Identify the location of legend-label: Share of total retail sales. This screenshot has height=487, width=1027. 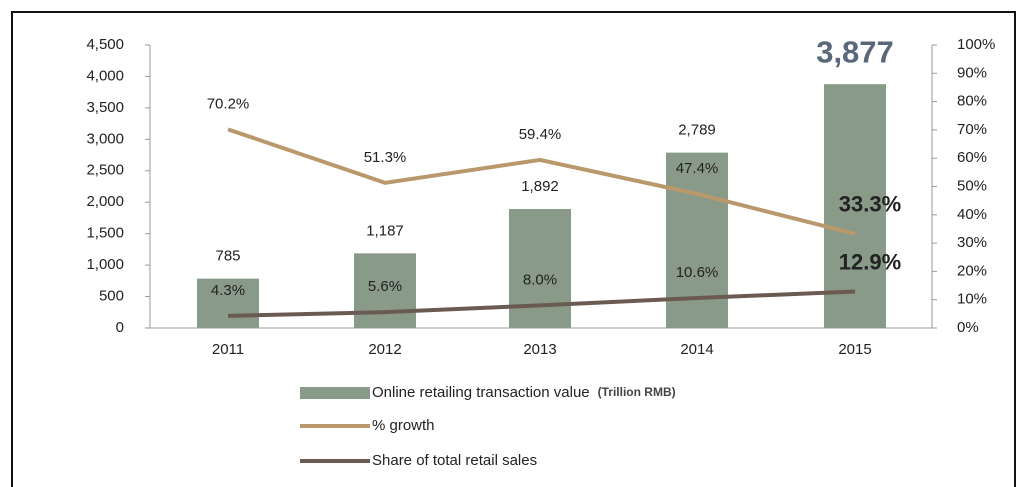
(454, 460).